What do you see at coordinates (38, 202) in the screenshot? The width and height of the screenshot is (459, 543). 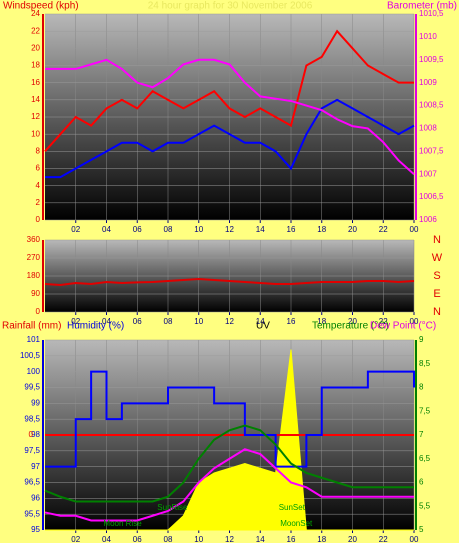 I see `tick-label: 2` at bounding box center [38, 202].